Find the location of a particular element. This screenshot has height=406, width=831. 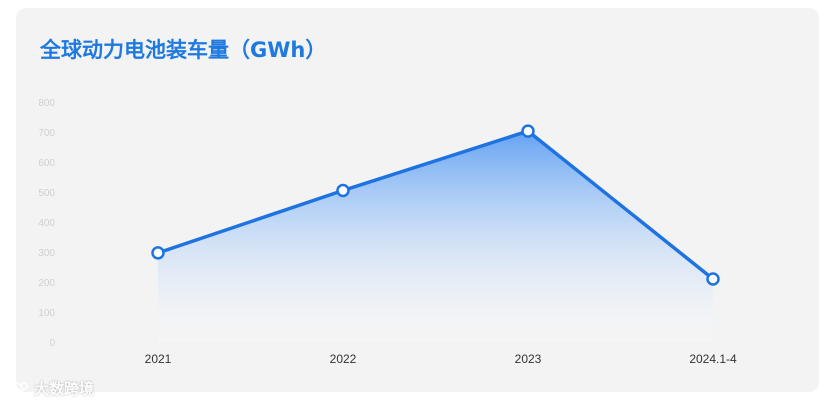

y-tick-label: 800 is located at coordinates (46, 103).